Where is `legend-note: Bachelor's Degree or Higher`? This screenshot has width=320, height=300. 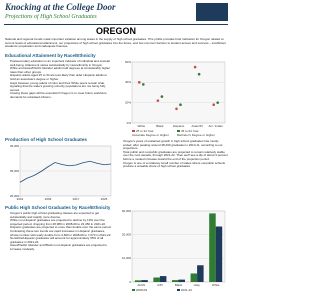
legend-note: Bachelor's Degree or Higher is located at coordinates (196, 135).